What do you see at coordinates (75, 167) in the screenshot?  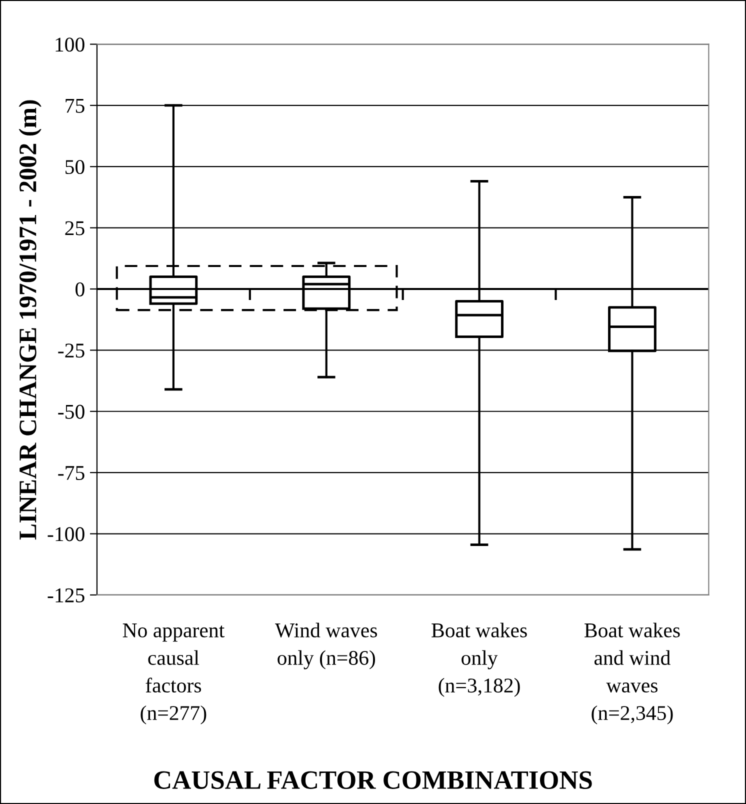 I see `y-tick-label: 50` at bounding box center [75, 167].